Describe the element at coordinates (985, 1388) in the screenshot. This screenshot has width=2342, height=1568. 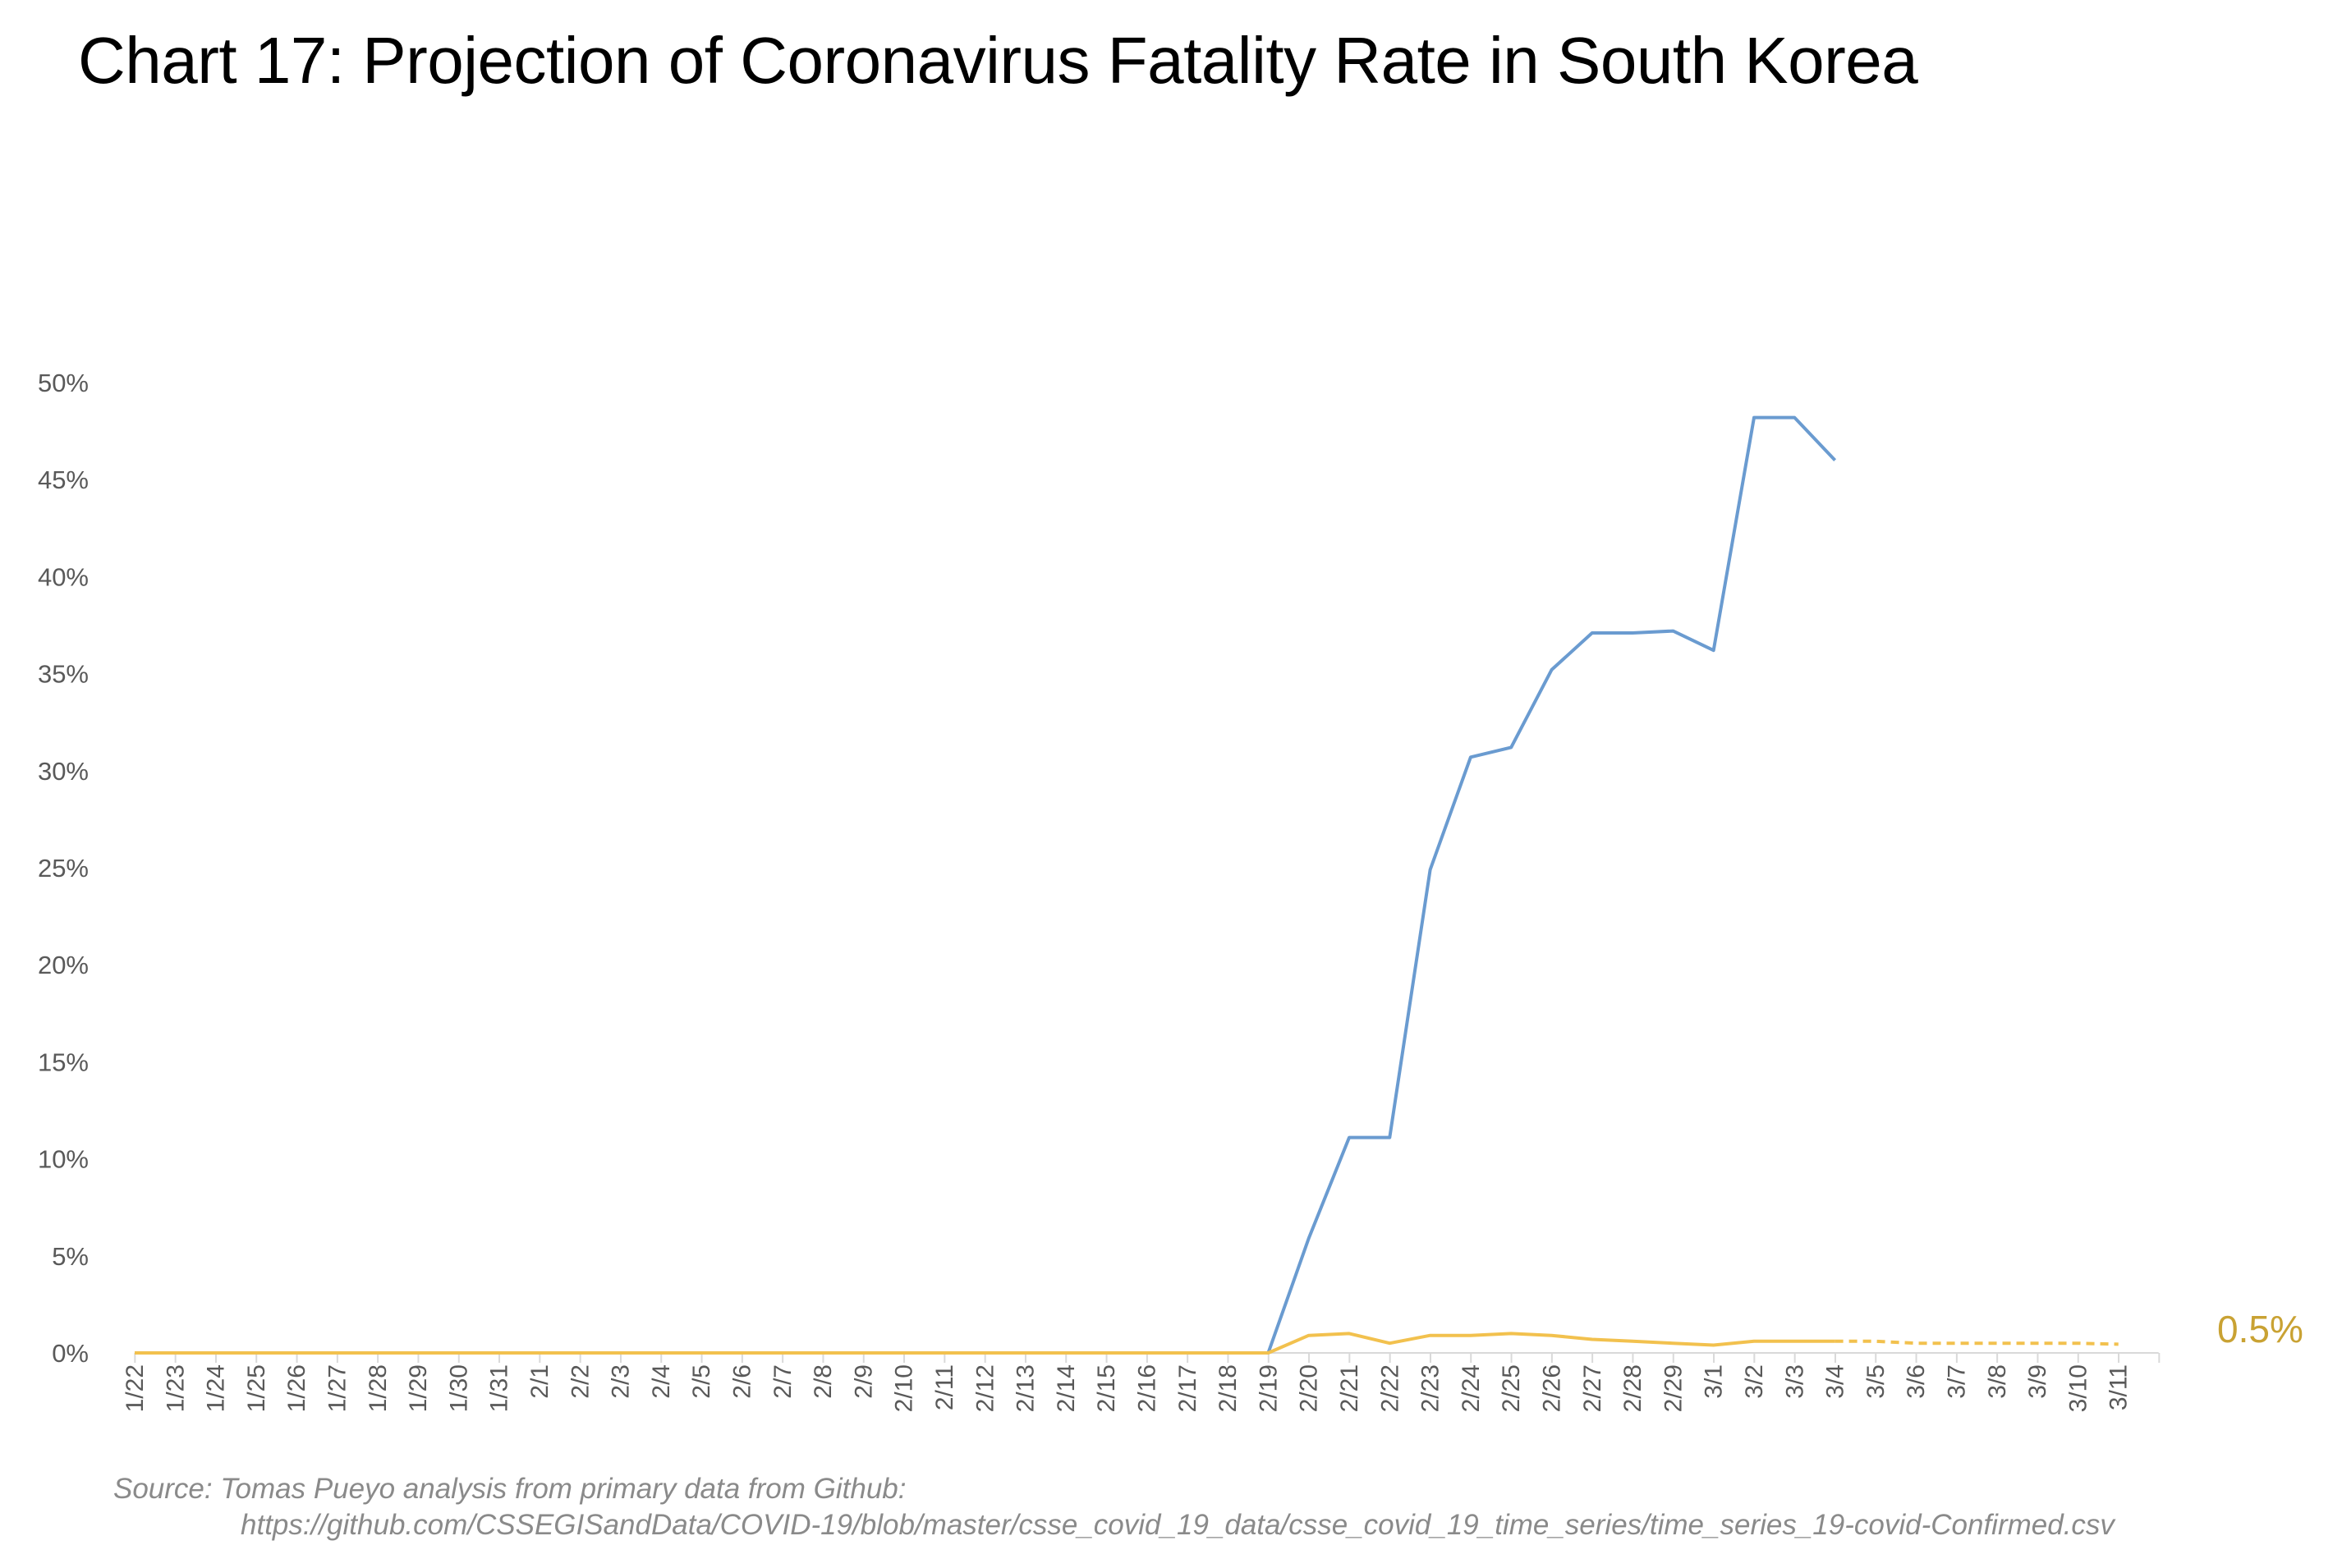
I see `x-tick-label: 2/12` at that location.